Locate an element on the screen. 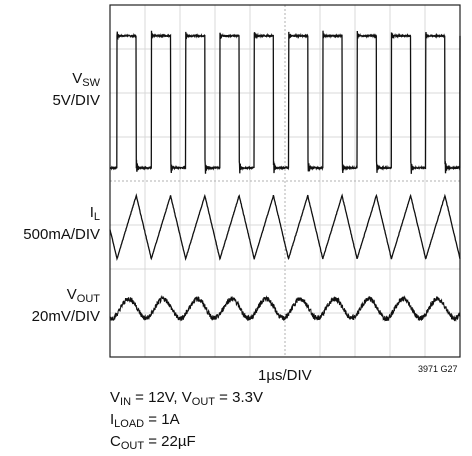 The height and width of the screenshot is (456, 472). trace-vout is located at coordinates (285, 308).